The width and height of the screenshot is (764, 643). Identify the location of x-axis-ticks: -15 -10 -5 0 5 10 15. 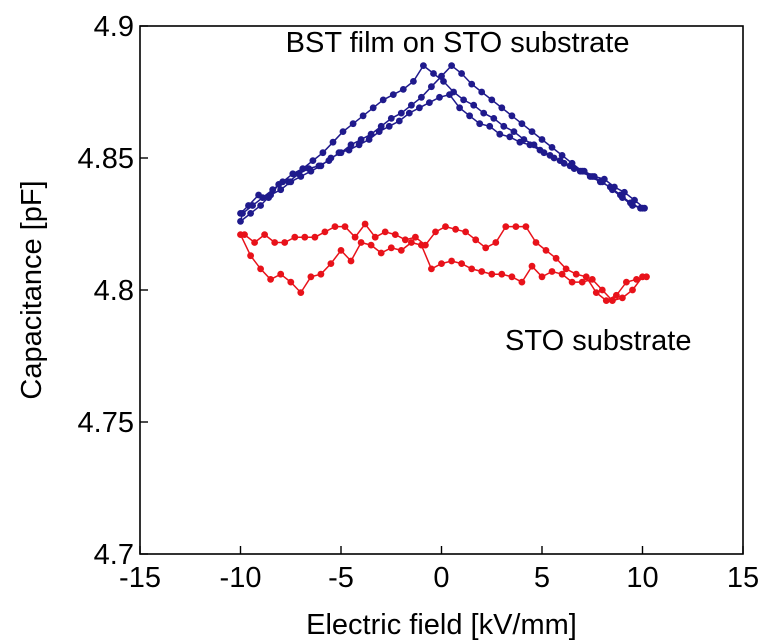
(439, 570).